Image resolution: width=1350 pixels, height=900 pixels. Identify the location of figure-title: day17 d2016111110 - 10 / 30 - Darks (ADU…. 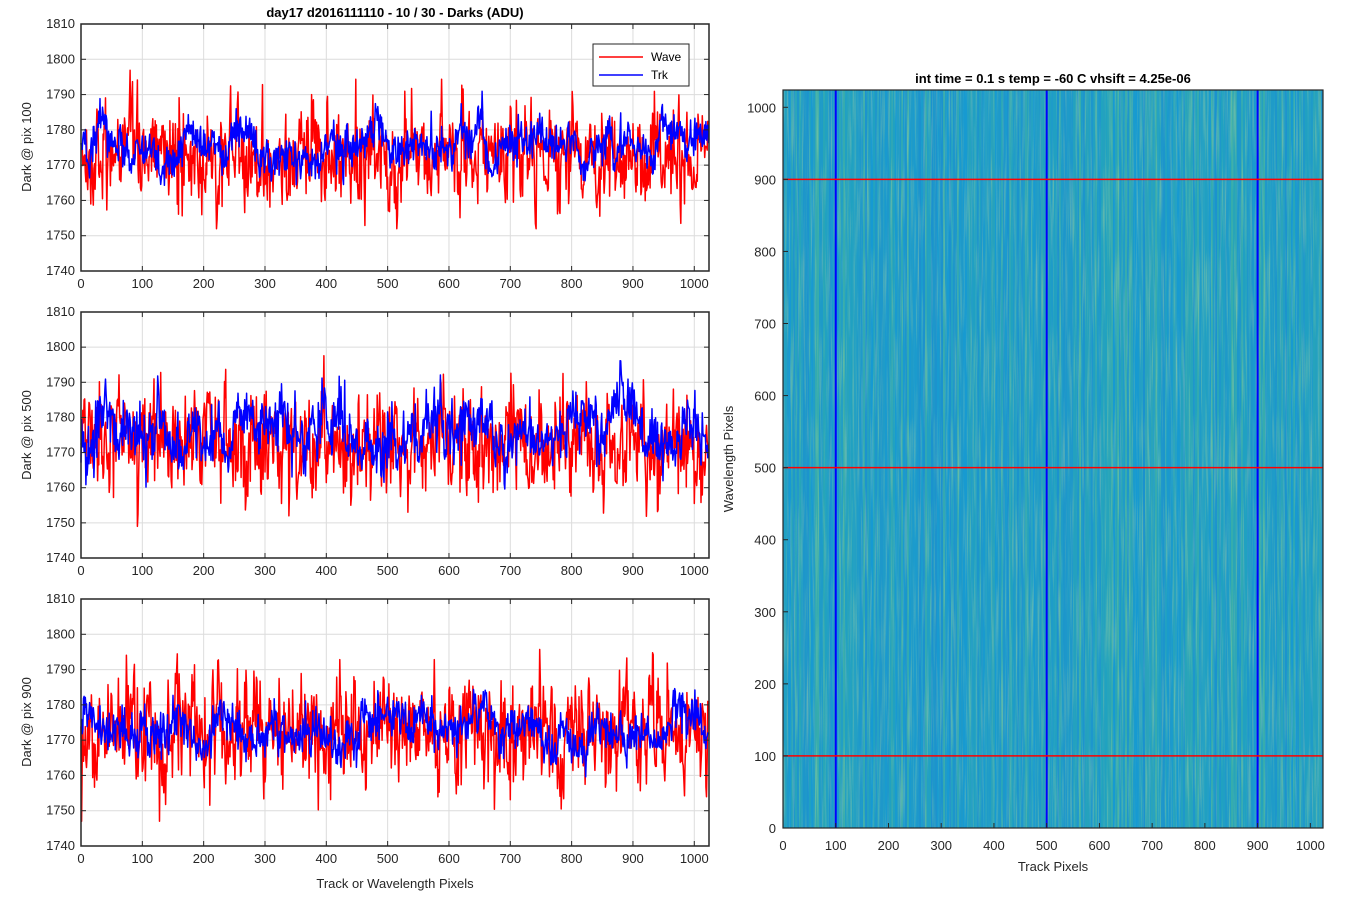
(394, 12).